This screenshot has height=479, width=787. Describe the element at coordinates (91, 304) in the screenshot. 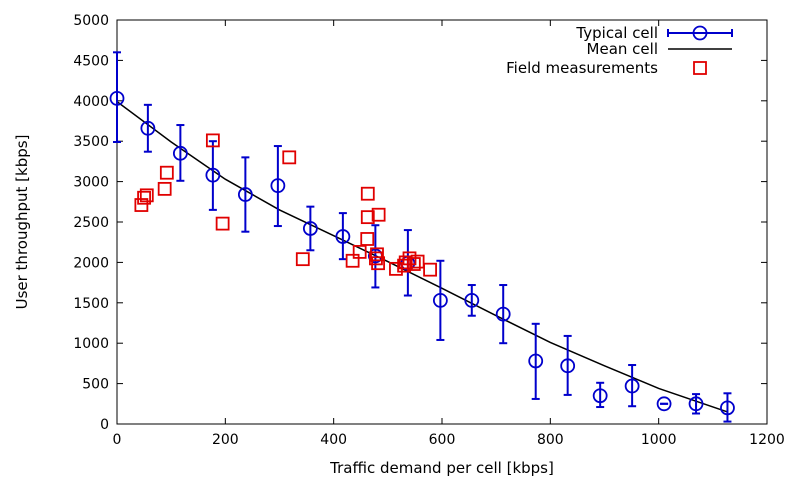

I see `y-tick-label: 1500` at that location.